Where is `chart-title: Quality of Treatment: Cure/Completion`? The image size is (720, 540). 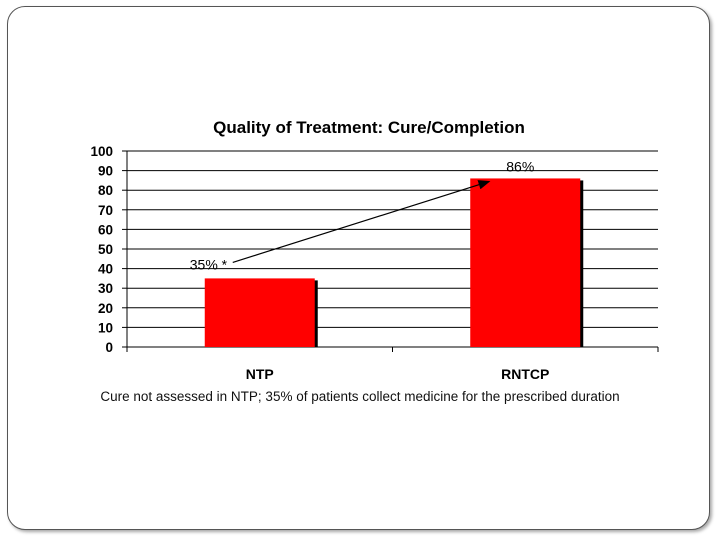
chart-title: Quality of Treatment: Cure/Completion is located at coordinates (369, 127).